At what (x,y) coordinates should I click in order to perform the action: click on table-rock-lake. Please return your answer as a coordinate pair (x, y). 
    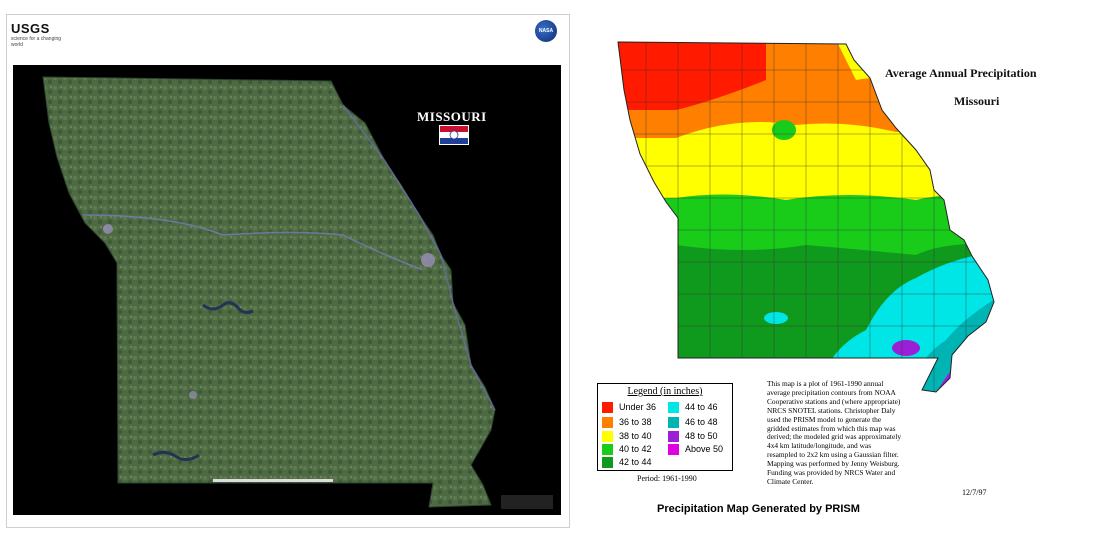
    Looking at the image, I should click on (176, 456).